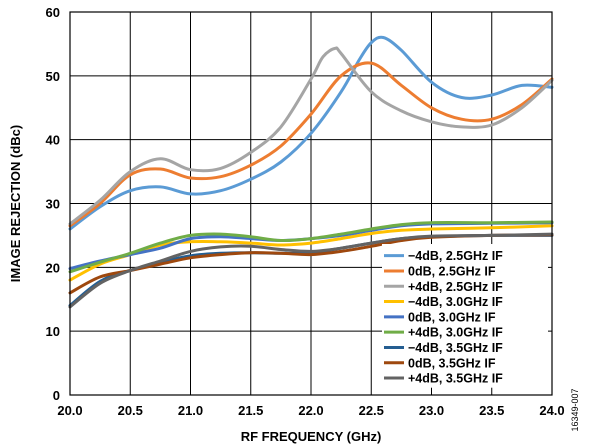 This screenshot has height=448, width=589. Describe the element at coordinates (455, 348) in the screenshot. I see `legend-label: −4dB, 3.5GHz IF` at that location.